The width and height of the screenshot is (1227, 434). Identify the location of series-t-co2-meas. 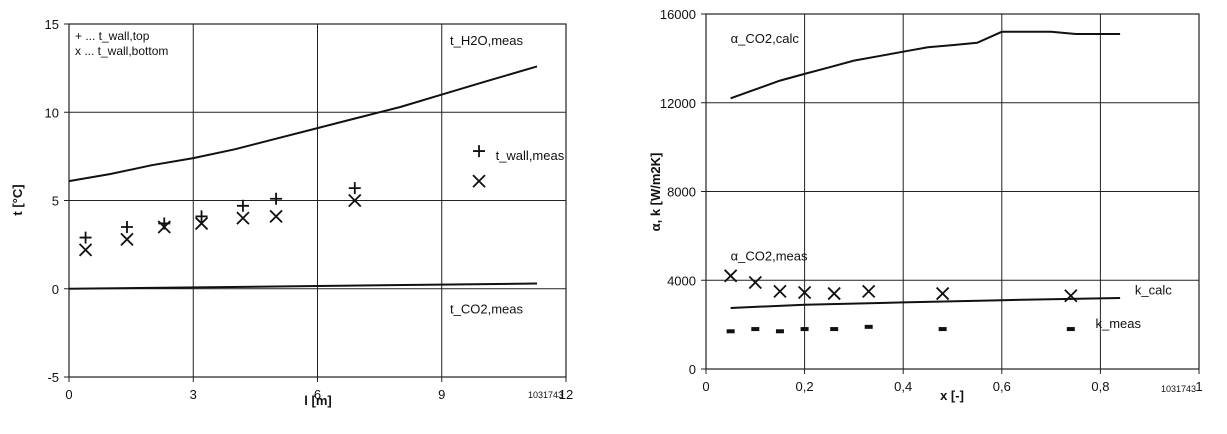
(303, 286).